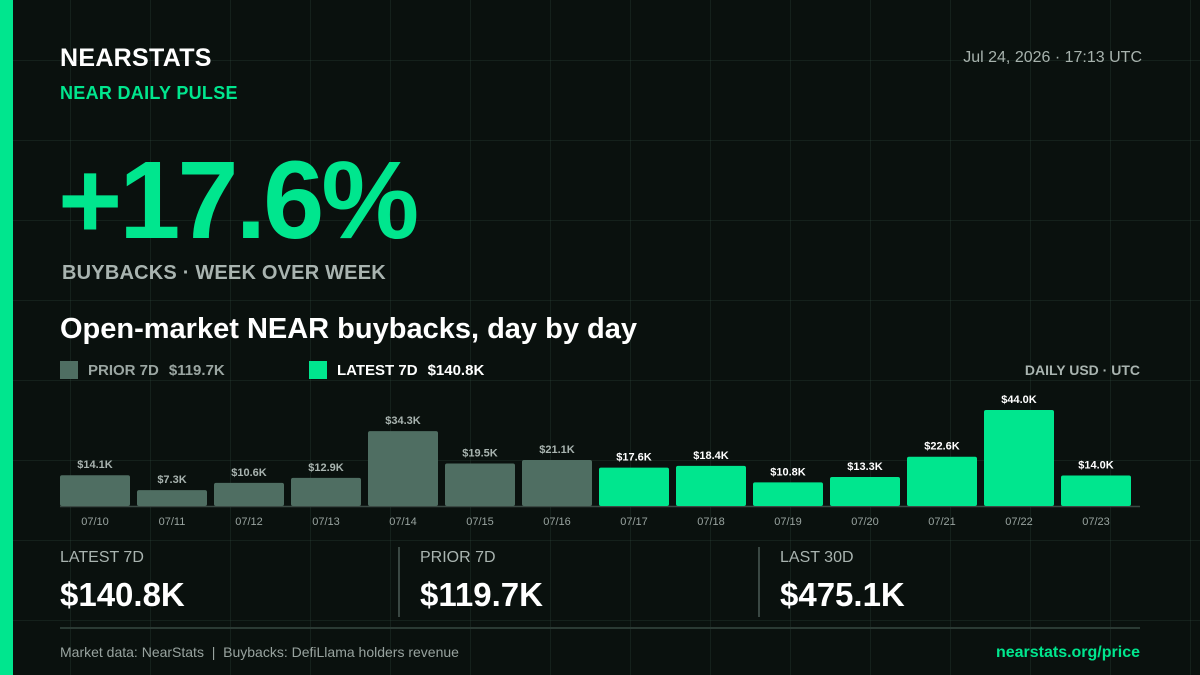  Describe the element at coordinates (1019, 400) in the screenshot. I see `bar-value-label: $44.0K` at that location.